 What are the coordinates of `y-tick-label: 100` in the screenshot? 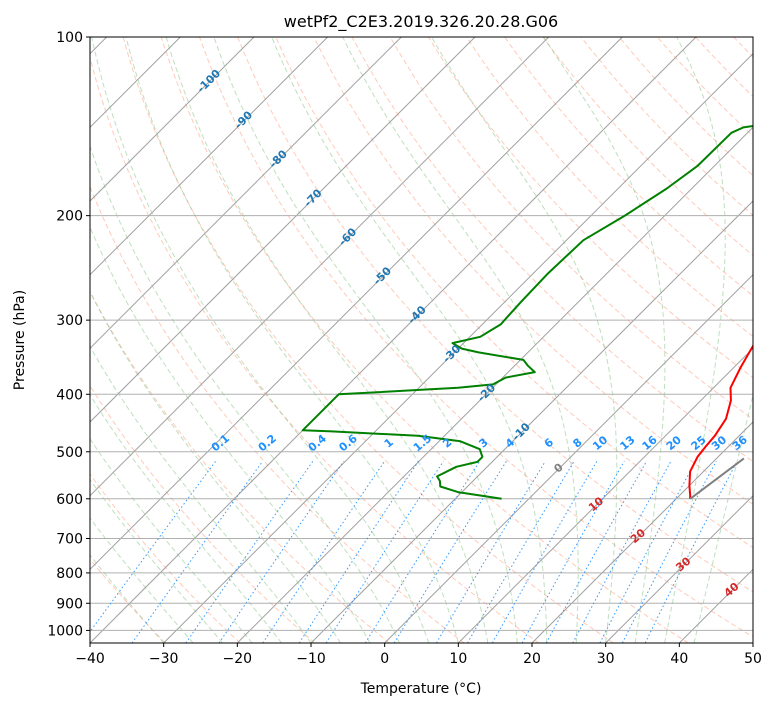 It's located at (69, 38).